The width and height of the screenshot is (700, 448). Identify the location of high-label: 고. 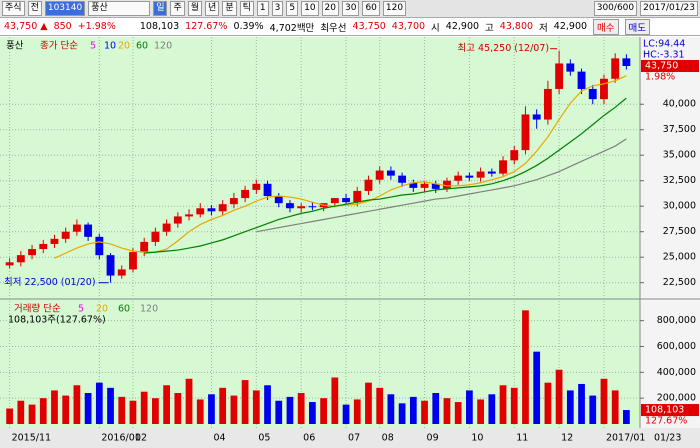
(489, 28).